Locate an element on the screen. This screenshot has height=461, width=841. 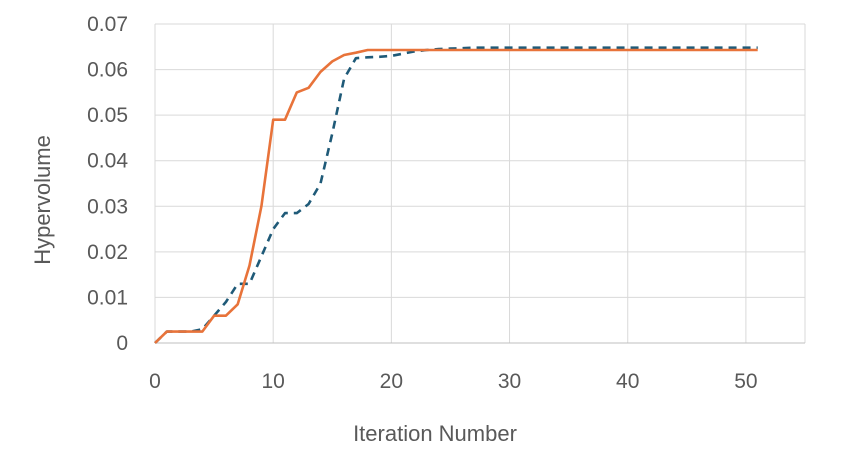
x-tick-label: 30 is located at coordinates (509, 381).